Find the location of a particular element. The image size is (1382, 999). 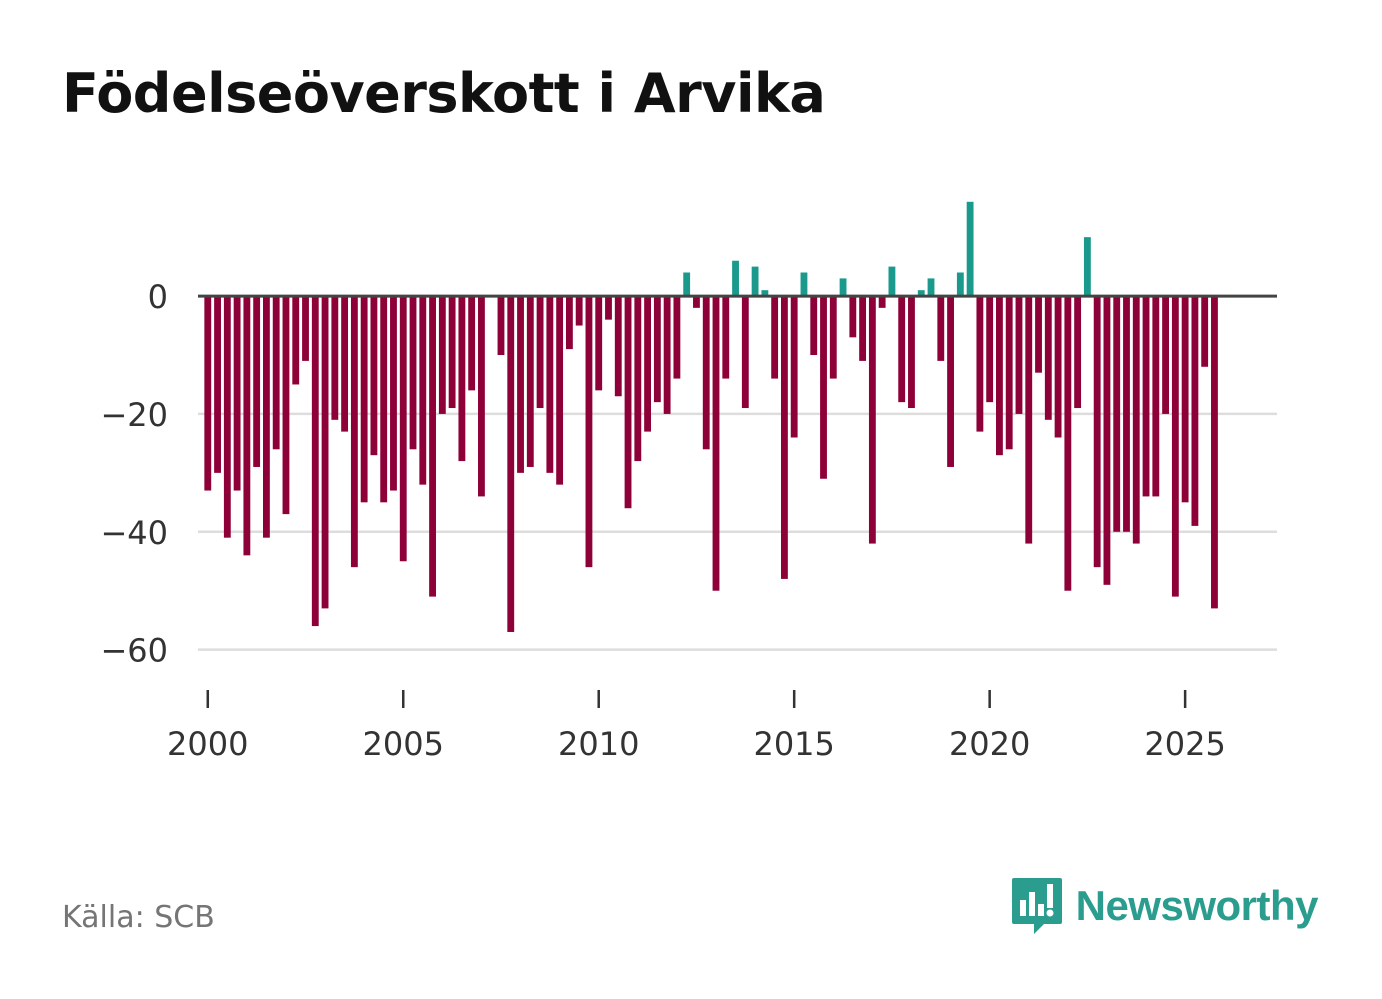

y-tick-label: 0 is located at coordinates (158, 297).